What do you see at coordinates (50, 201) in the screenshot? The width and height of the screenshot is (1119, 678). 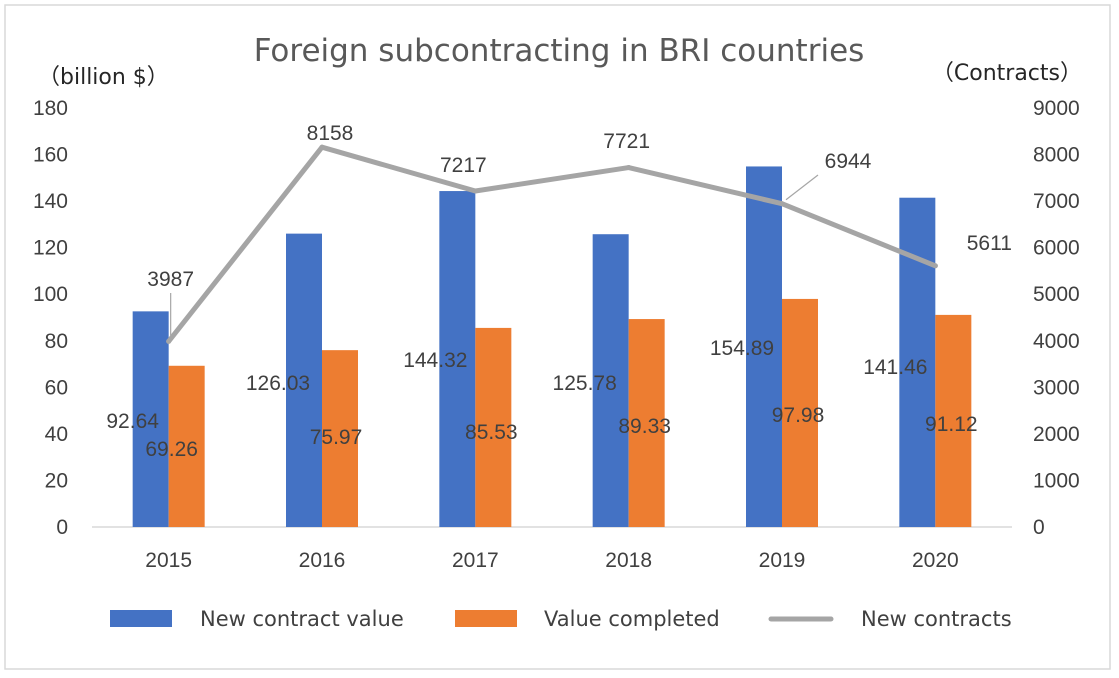 I see `left-tick-label: 140` at bounding box center [50, 201].